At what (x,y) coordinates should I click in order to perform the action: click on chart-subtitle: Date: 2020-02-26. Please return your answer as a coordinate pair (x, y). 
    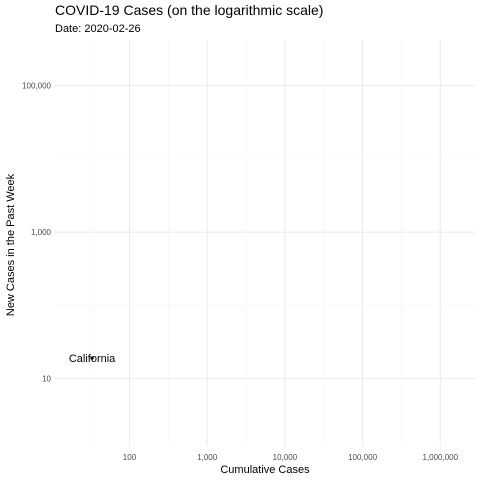
    Looking at the image, I should click on (98, 29).